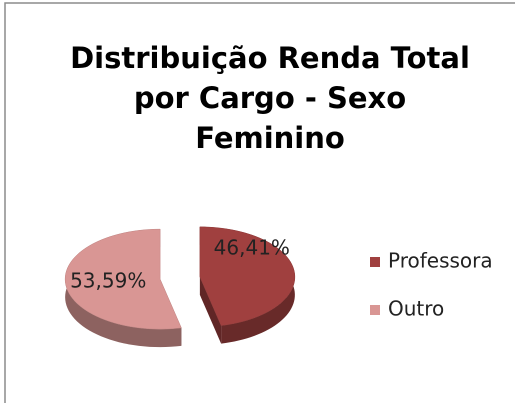  What do you see at coordinates (108, 281) in the screenshot?
I see `data-label: 53,59%` at bounding box center [108, 281].